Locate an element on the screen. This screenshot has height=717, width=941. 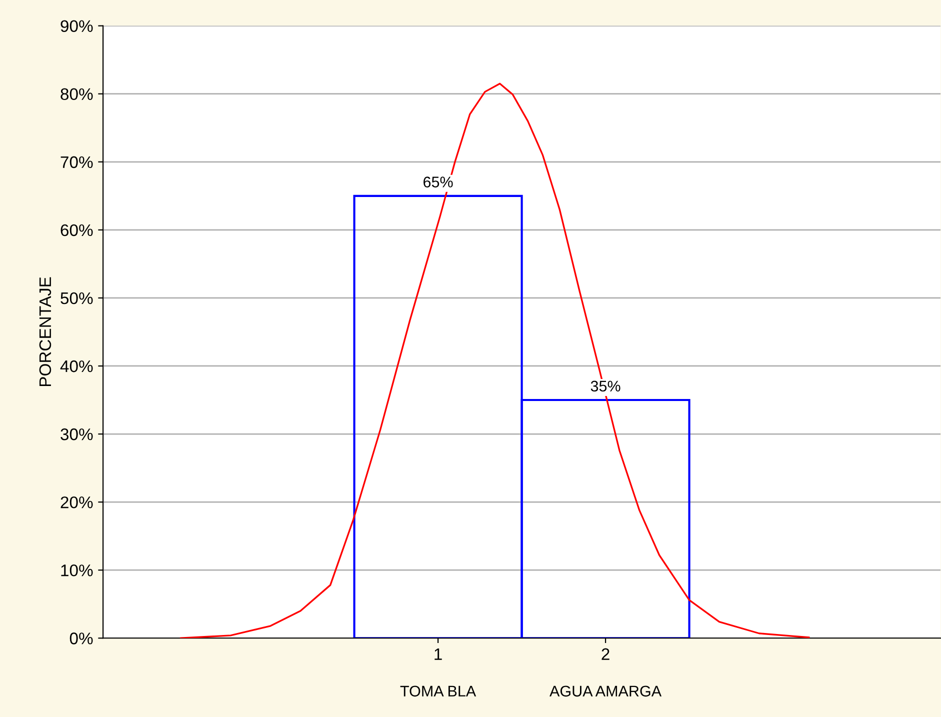
x-tick-label: 1 is located at coordinates (438, 654).